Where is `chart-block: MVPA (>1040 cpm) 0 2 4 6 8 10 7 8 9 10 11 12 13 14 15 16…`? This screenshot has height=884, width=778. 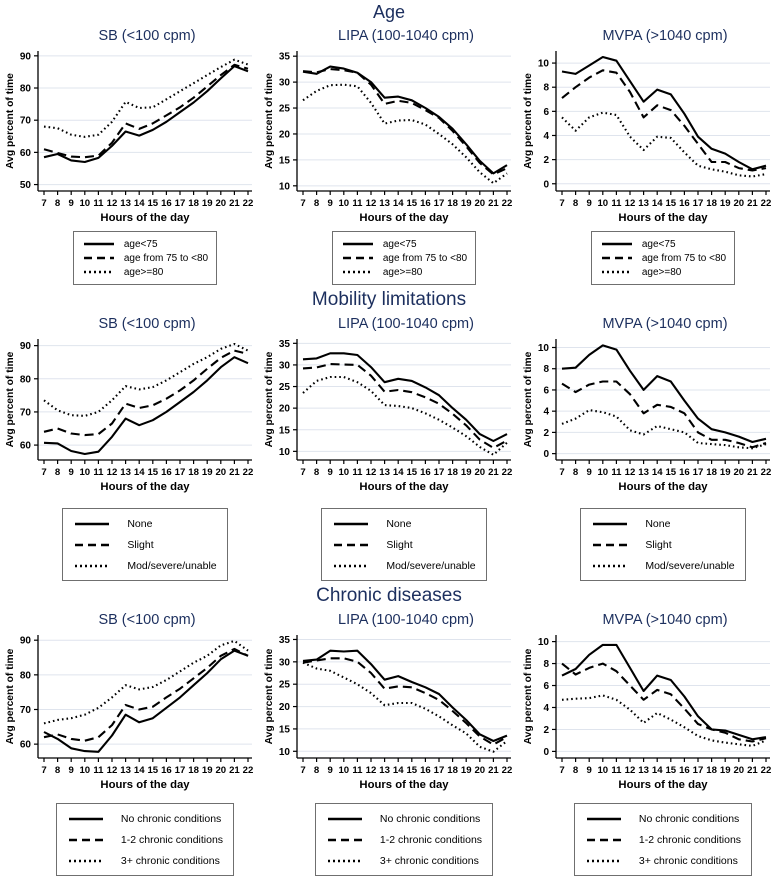 chart-block: MVPA (>1040 cpm) 0 2 4 6 8 10 7 8 9 10 11 12 13 14 15 16… is located at coordinates (648, 742).